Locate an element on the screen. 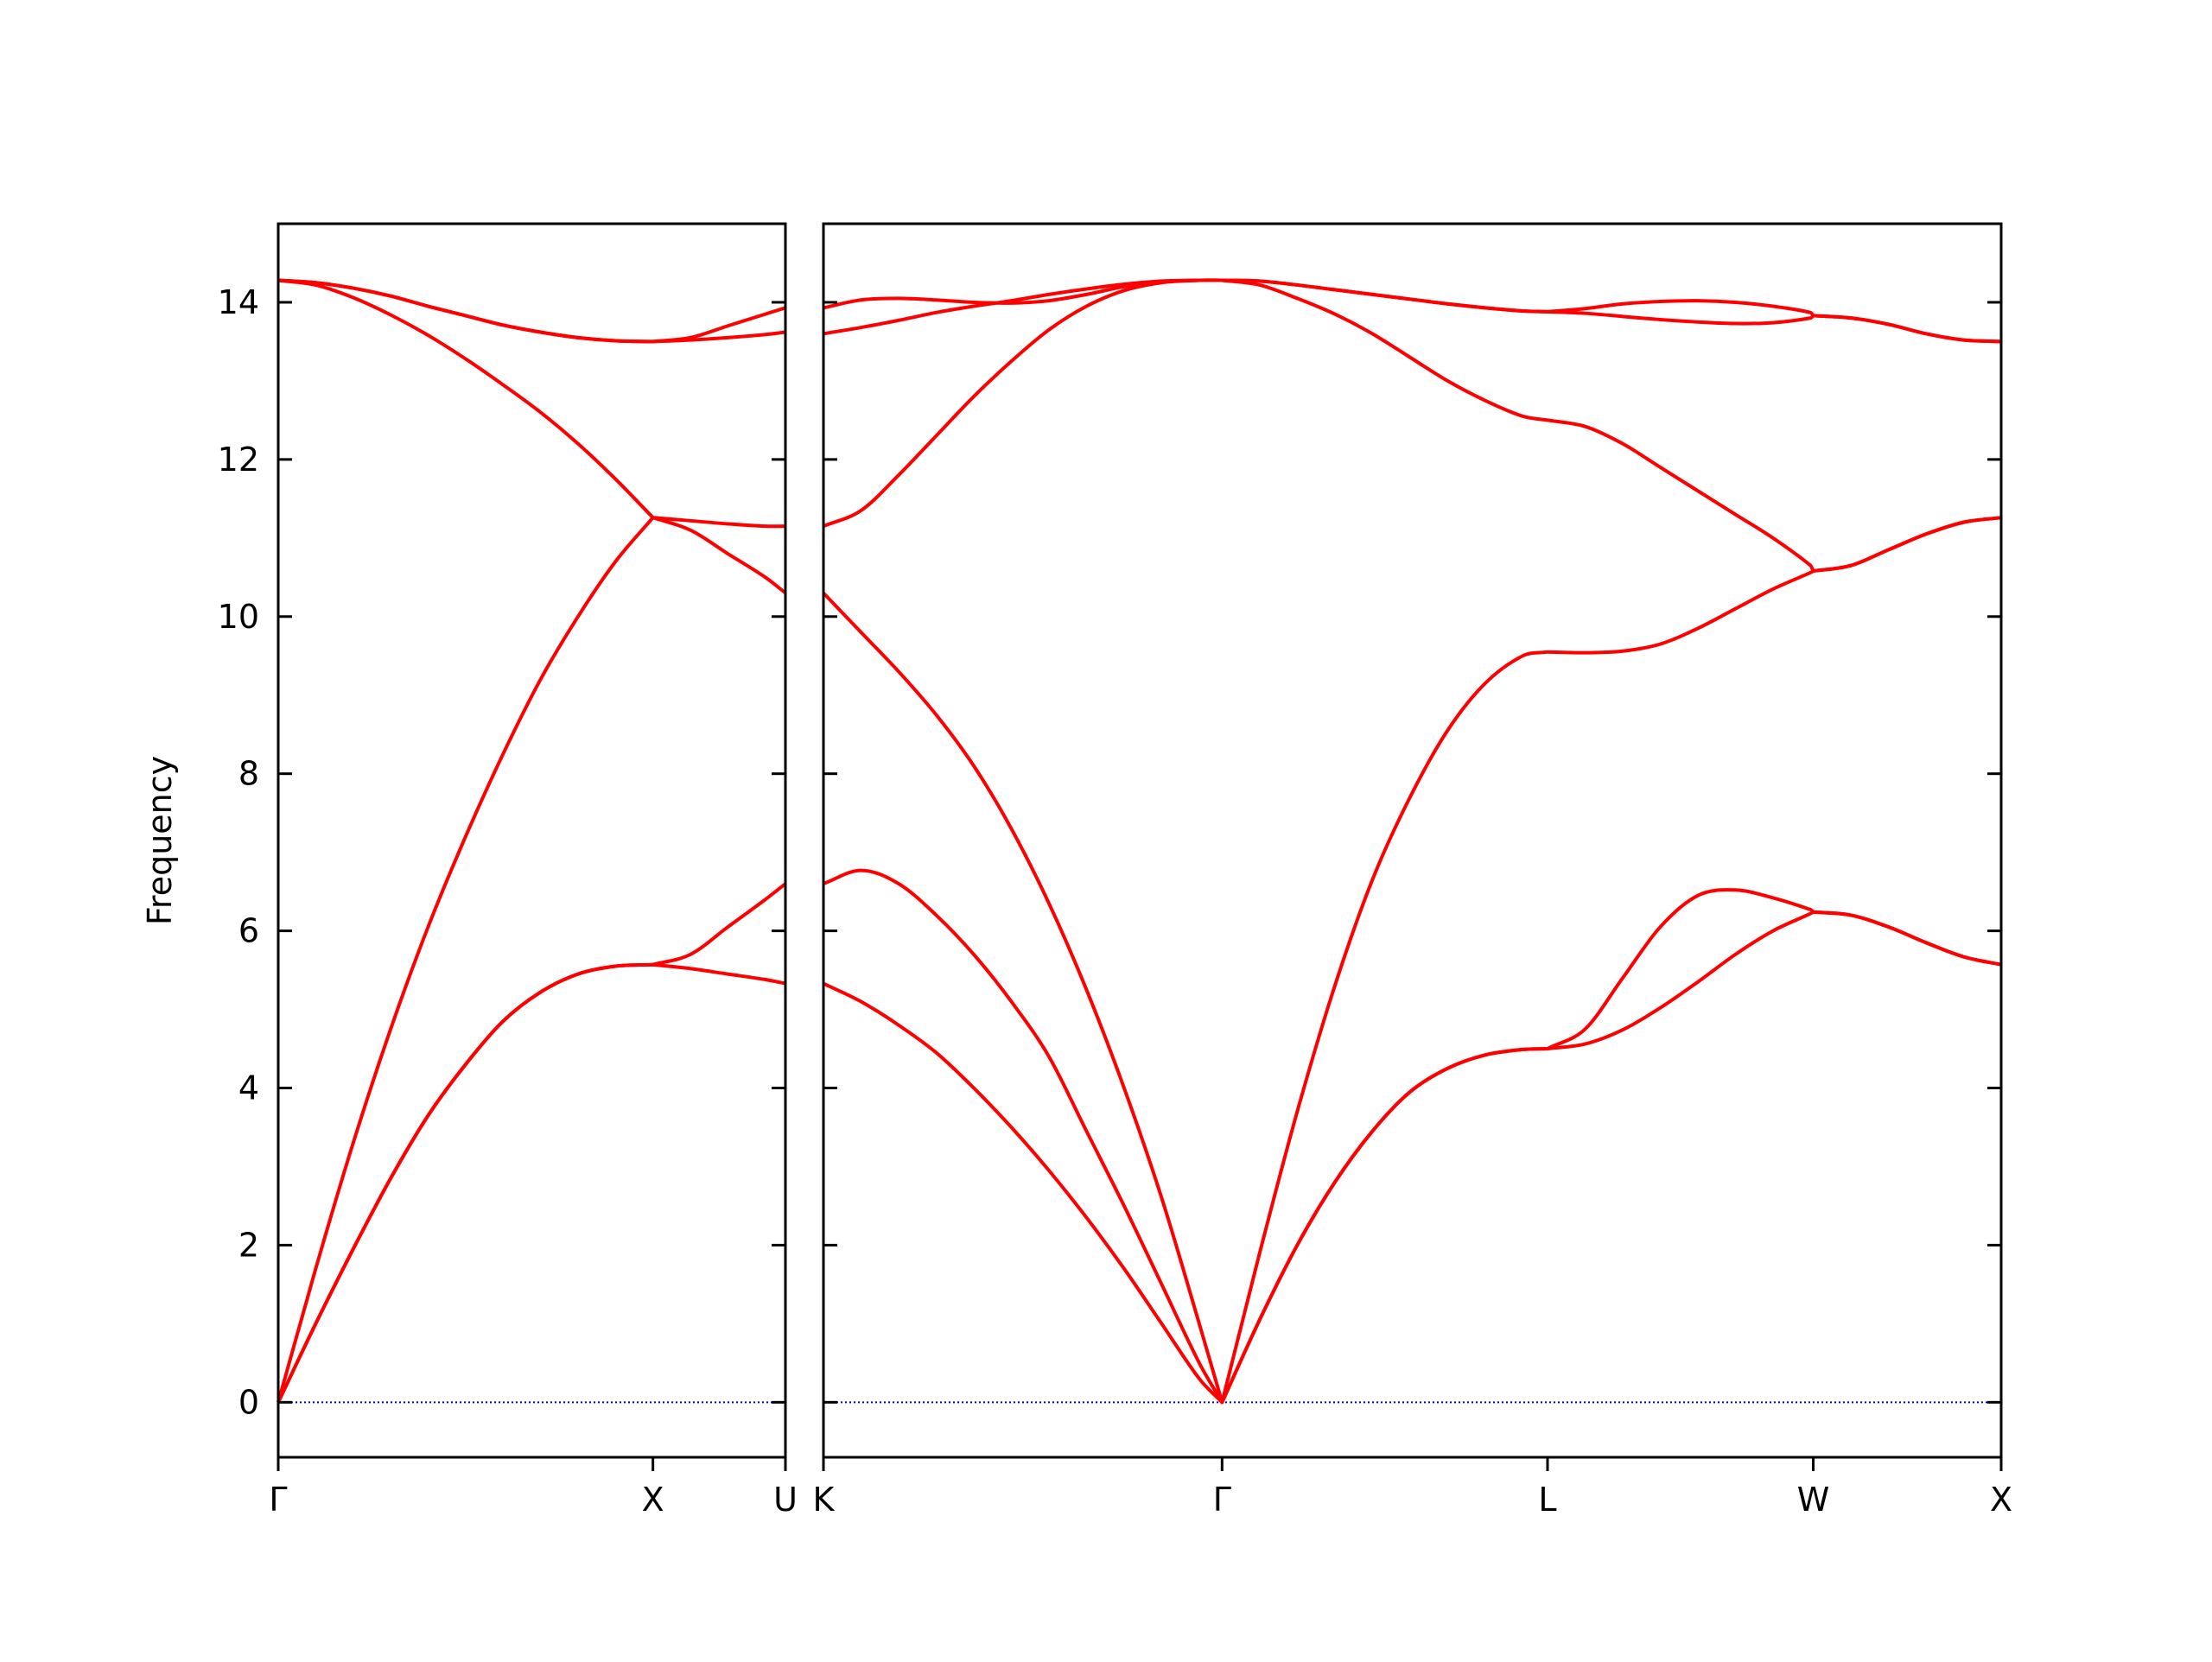 Image resolution: width=2212 pixels, height=1662 pixels. y-tick-label: 8 is located at coordinates (248, 774).